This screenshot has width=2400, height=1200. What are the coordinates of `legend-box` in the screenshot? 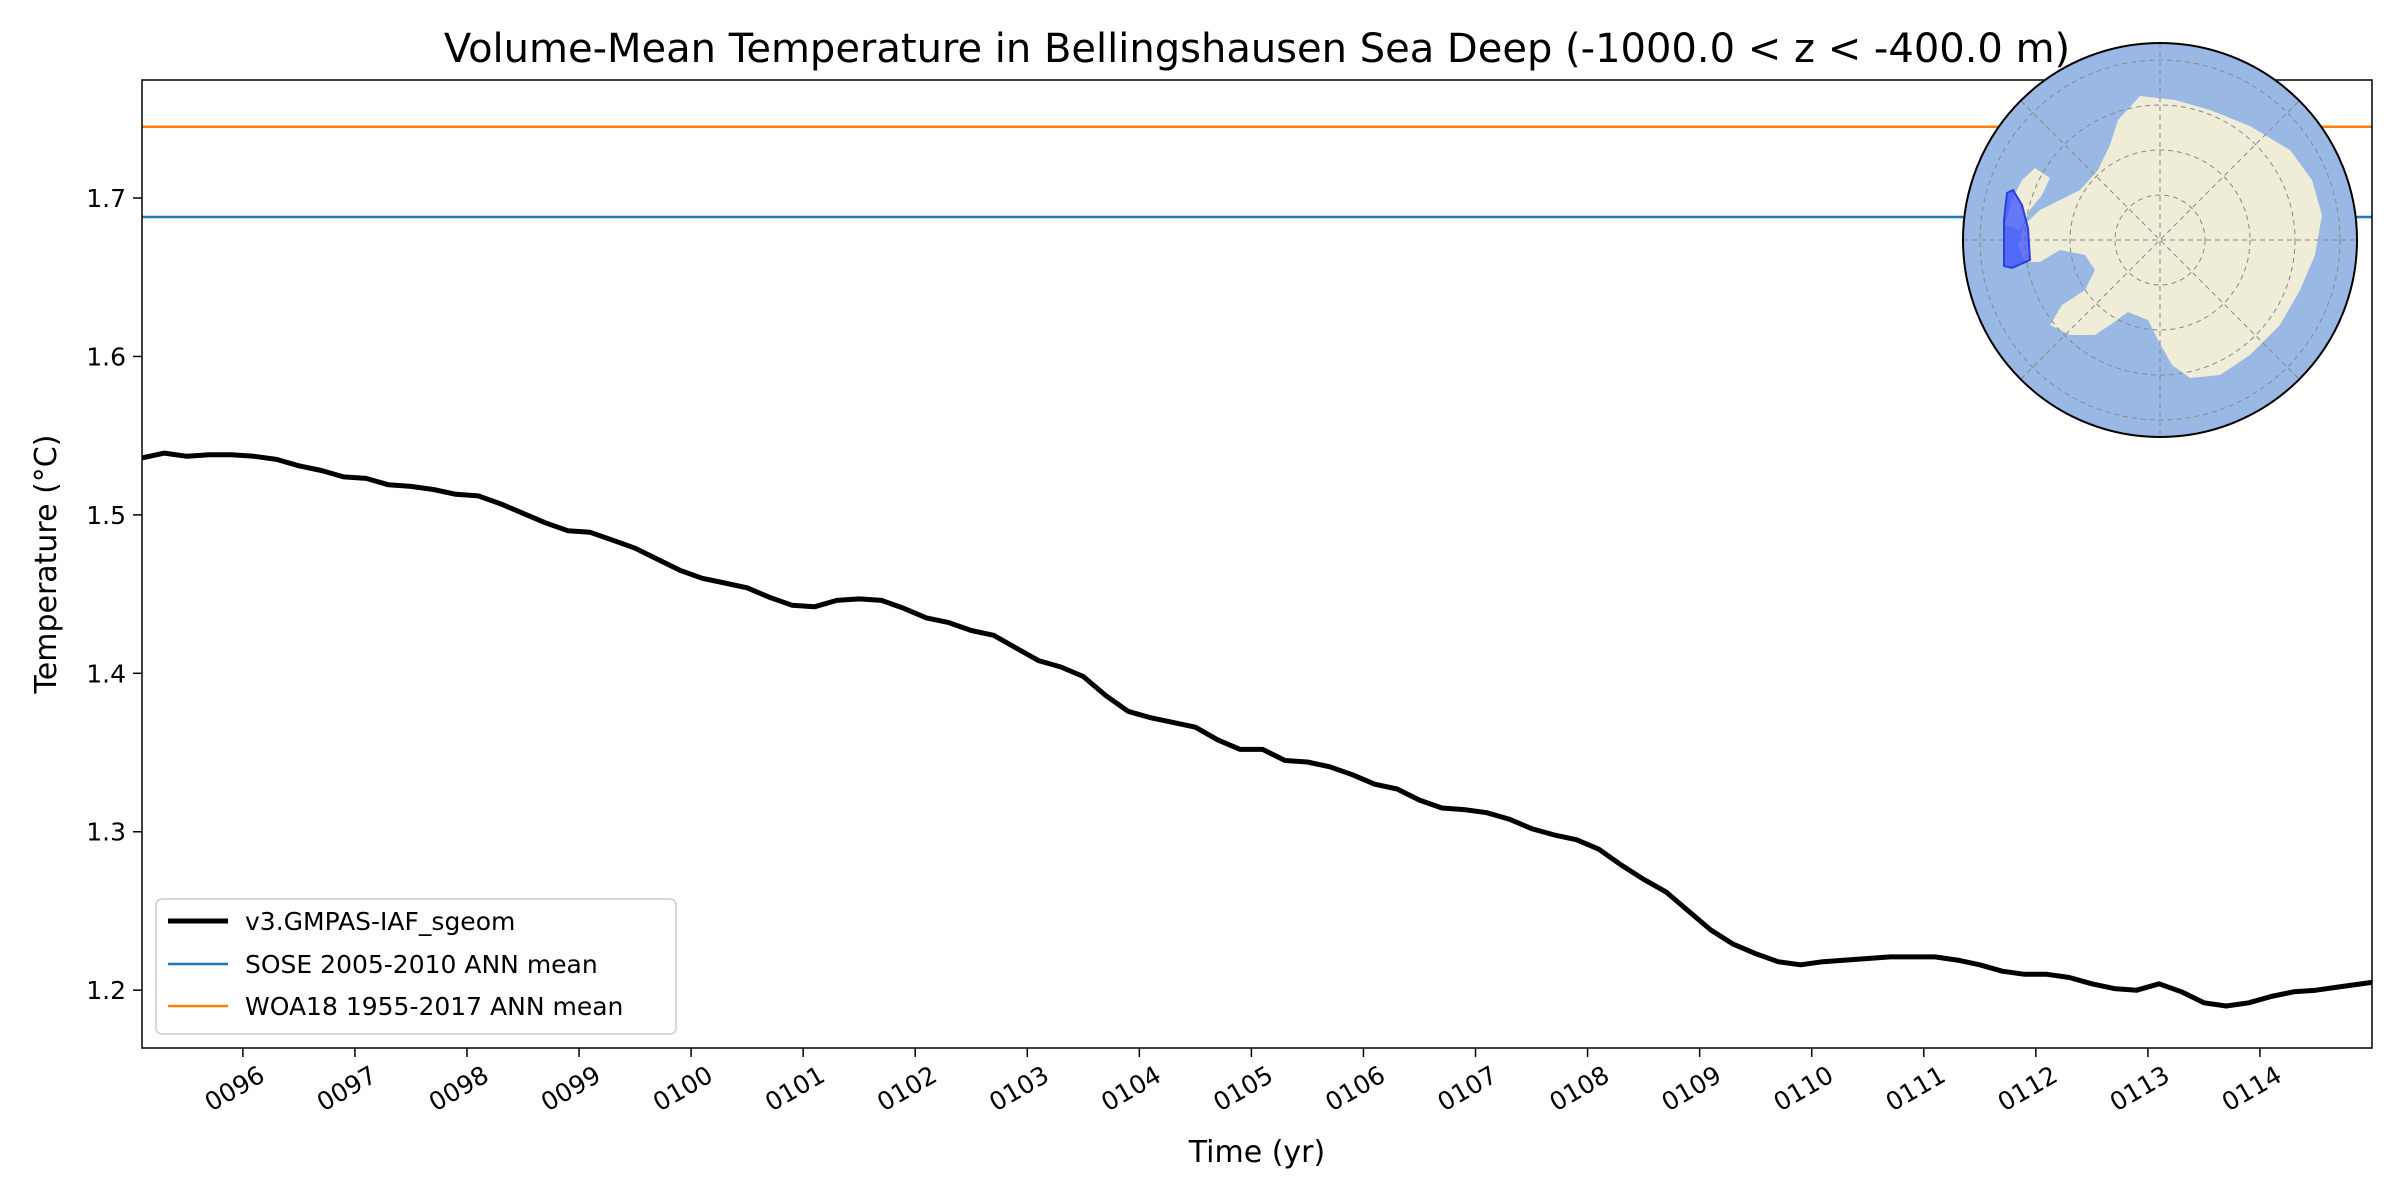 It's located at (416, 966).